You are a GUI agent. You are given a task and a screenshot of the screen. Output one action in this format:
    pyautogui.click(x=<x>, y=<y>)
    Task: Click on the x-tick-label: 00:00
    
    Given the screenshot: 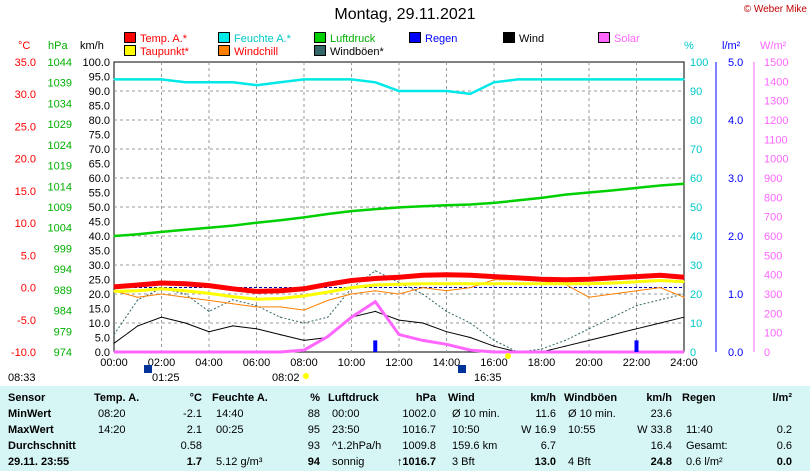 What is the action you would take?
    pyautogui.click(x=114, y=363)
    